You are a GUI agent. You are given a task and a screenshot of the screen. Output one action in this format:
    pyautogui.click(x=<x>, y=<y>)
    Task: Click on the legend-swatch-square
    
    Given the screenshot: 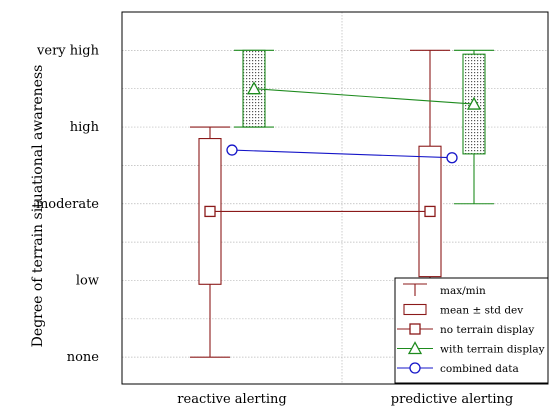 What is the action you would take?
    pyautogui.click(x=415, y=329)
    